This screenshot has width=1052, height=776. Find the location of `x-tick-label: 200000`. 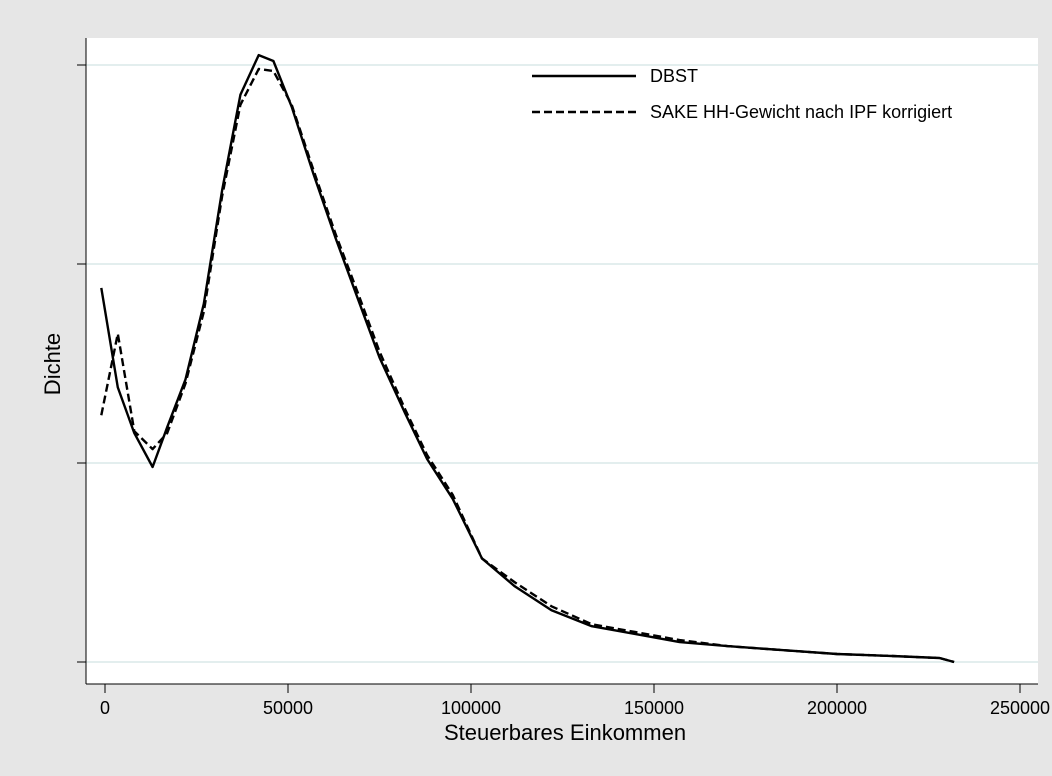

x-tick-label: 200000 is located at coordinates (837, 708).